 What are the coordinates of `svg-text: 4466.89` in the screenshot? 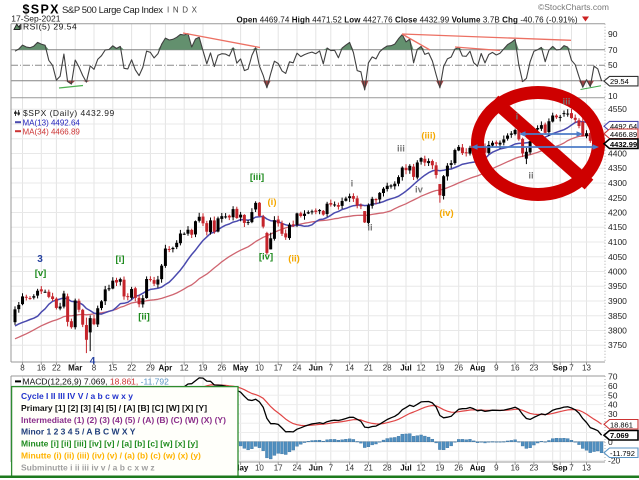 It's located at (623, 134).